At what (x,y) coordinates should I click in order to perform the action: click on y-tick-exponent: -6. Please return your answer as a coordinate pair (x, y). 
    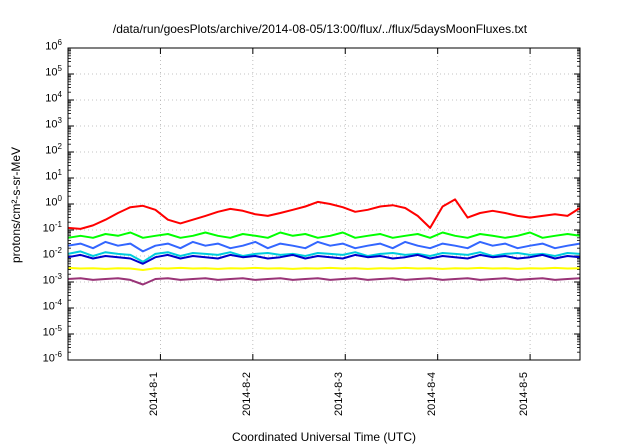
    Looking at the image, I should click on (58, 354).